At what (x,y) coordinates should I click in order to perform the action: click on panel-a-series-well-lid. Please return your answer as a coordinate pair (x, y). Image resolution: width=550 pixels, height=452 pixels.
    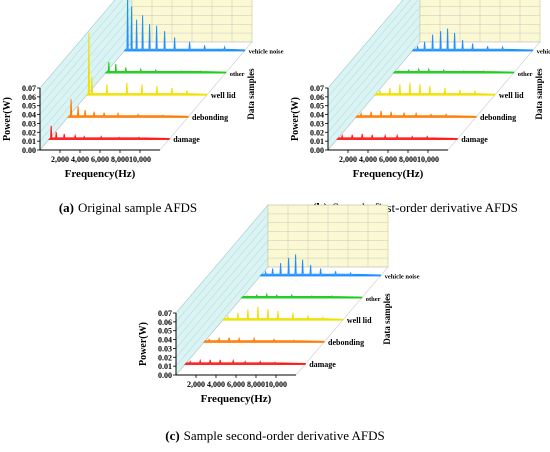
    Looking at the image, I should click on (146, 64).